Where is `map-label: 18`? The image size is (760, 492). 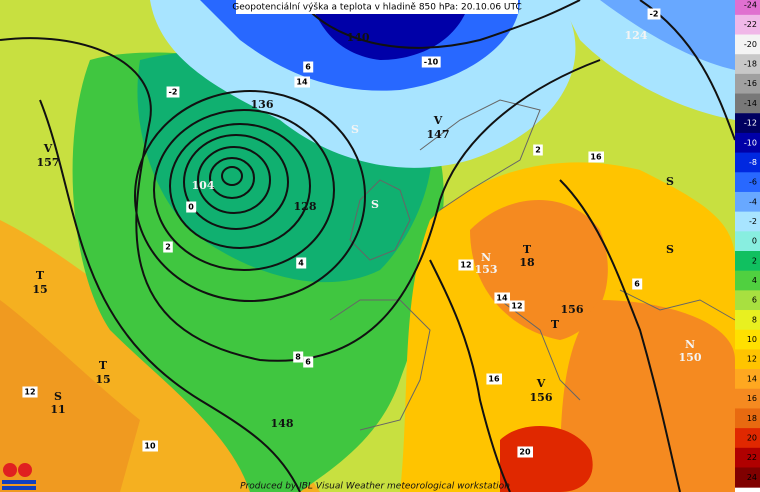
map-label: 18 is located at coordinates (527, 262).